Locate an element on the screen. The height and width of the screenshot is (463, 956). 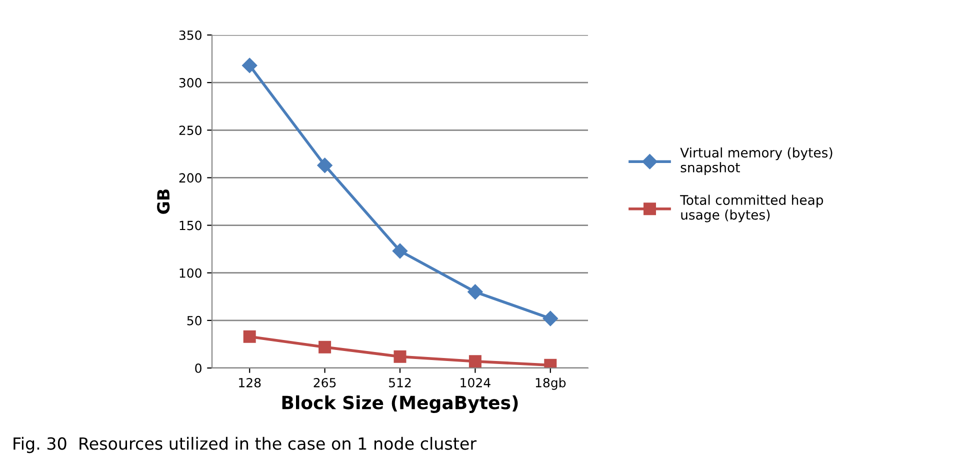
legend-label: Total committed heap usage (bytes) is located at coordinates (752, 208).